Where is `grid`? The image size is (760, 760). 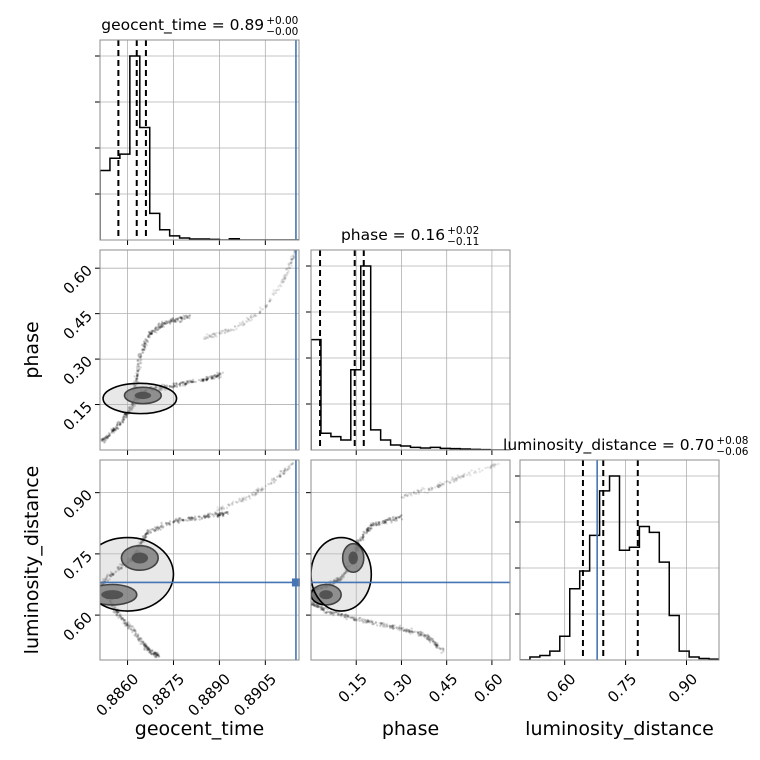
grid is located at coordinates (619, 560).